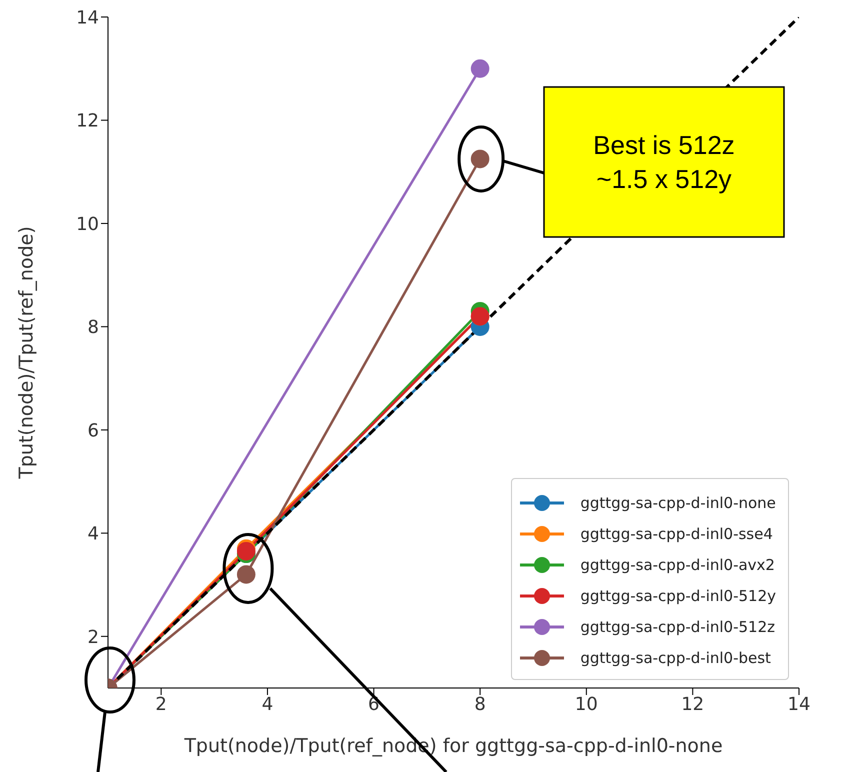 The height and width of the screenshot is (772, 848). What do you see at coordinates (480, 704) in the screenshot?
I see `x-tick-label: 8` at bounding box center [480, 704].